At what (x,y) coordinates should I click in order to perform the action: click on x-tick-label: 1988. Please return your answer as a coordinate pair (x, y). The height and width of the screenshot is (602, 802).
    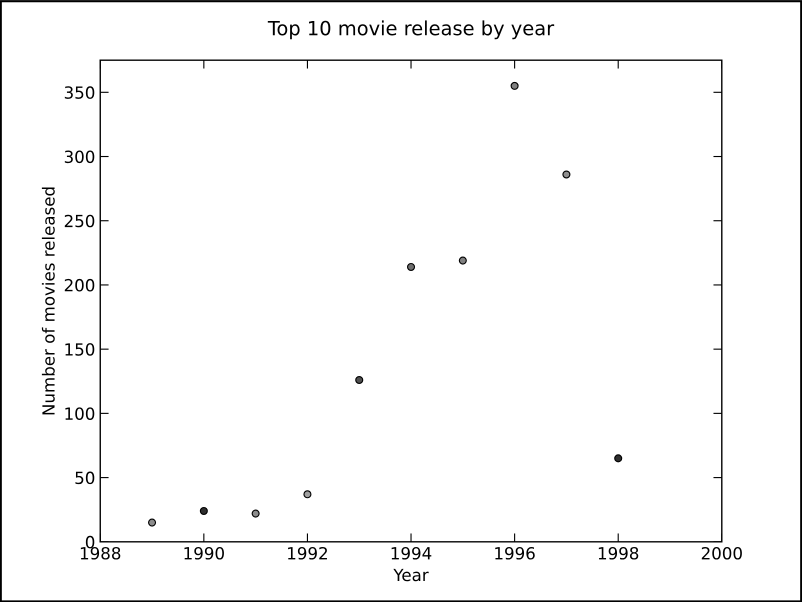
    Looking at the image, I should click on (100, 553).